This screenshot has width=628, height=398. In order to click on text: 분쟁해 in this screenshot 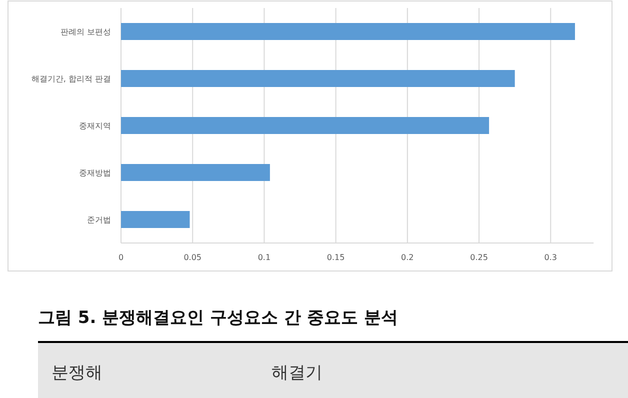, I will do `click(77, 373)`.